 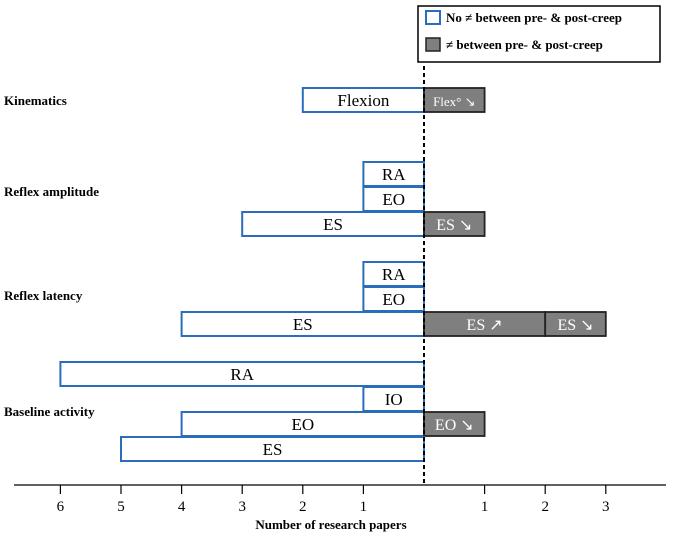 I want to click on legend-swatch-no-diff, so click(x=433, y=17).